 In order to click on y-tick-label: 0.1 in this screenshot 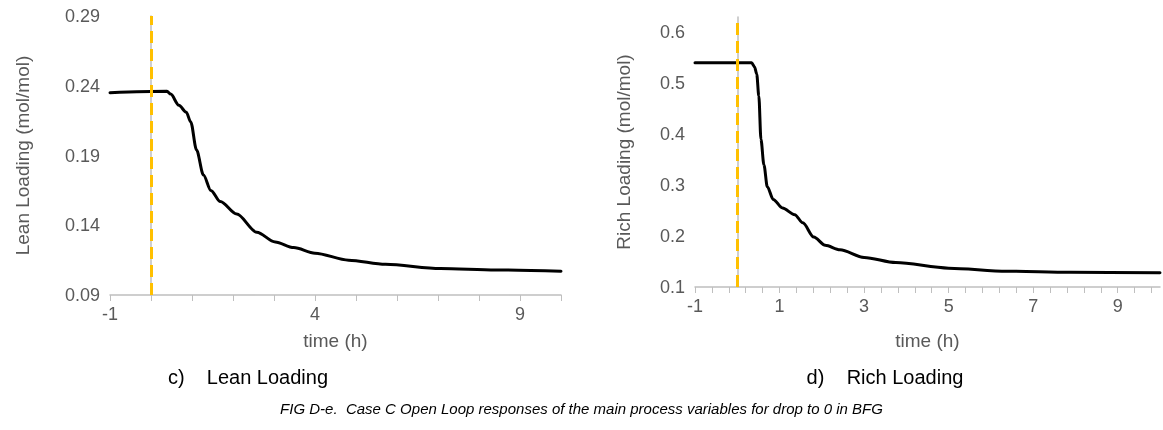, I will do `click(672, 287)`.